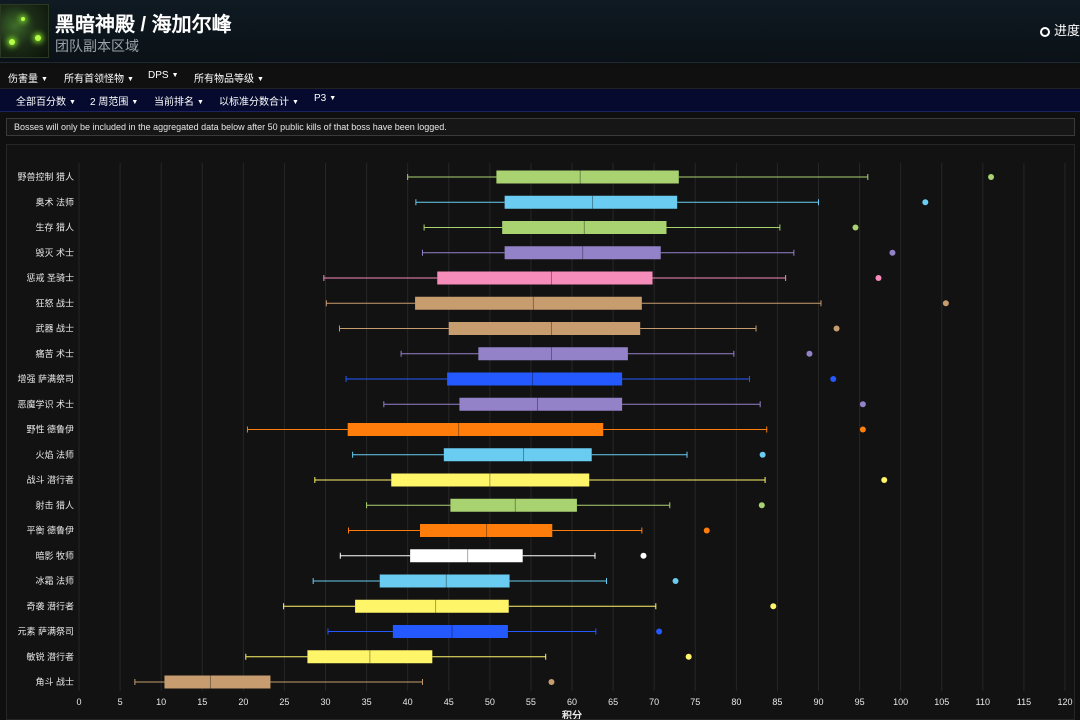  What do you see at coordinates (50, 479) in the screenshot?
I see `category-label: 战斗 潜行者` at bounding box center [50, 479].